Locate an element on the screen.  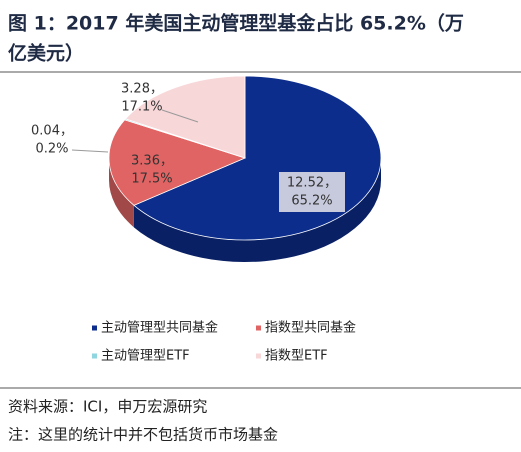
percent-label: 0.2% is located at coordinates (51, 149).